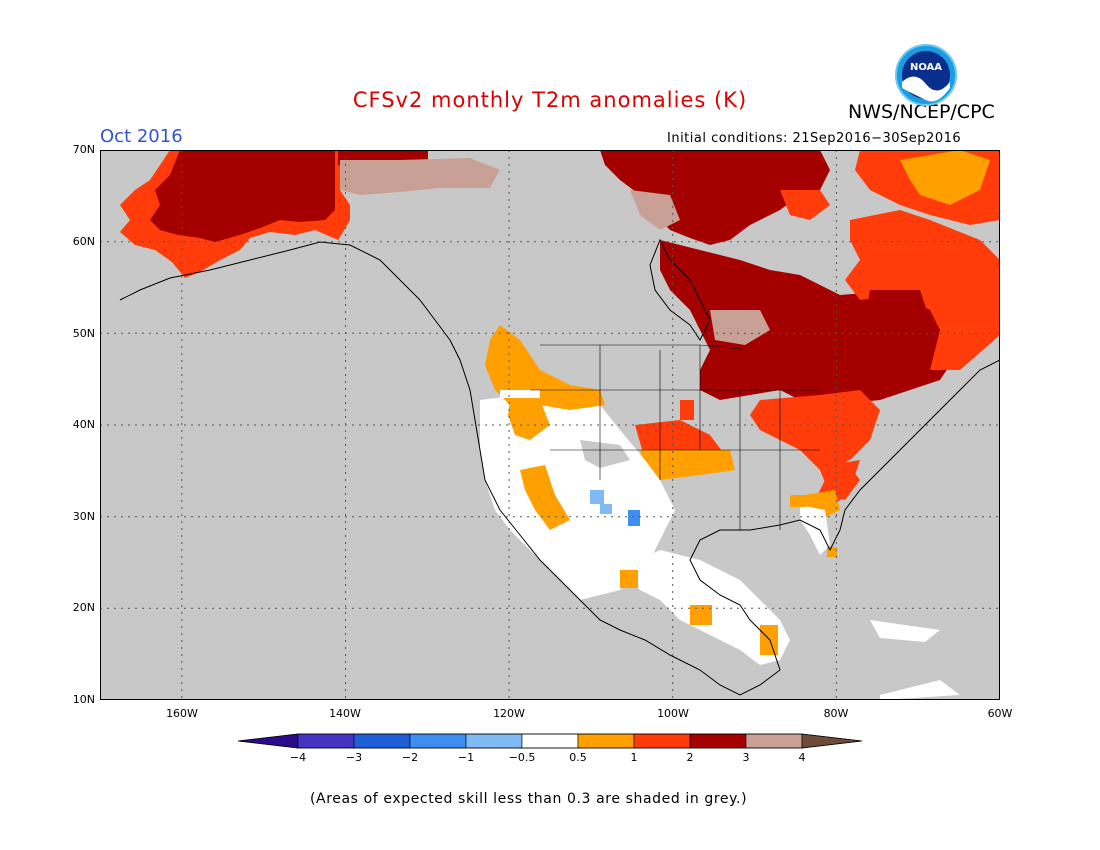 Image resolution: width=1100 pixels, height=850 pixels. I want to click on colorbar-label: 3, so click(746, 757).